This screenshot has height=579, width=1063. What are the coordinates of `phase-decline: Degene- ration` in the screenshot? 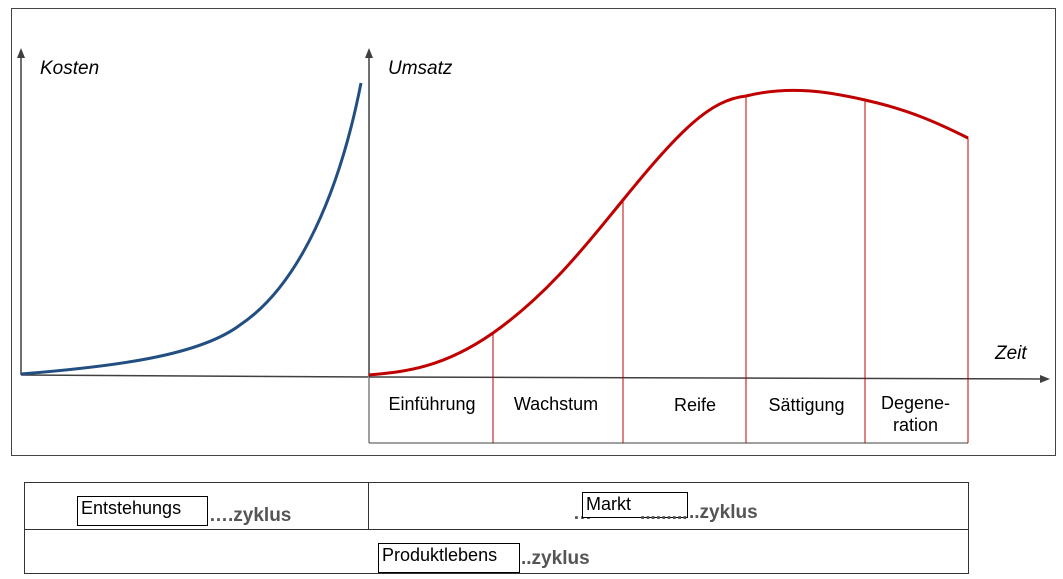 It's located at (915, 414).